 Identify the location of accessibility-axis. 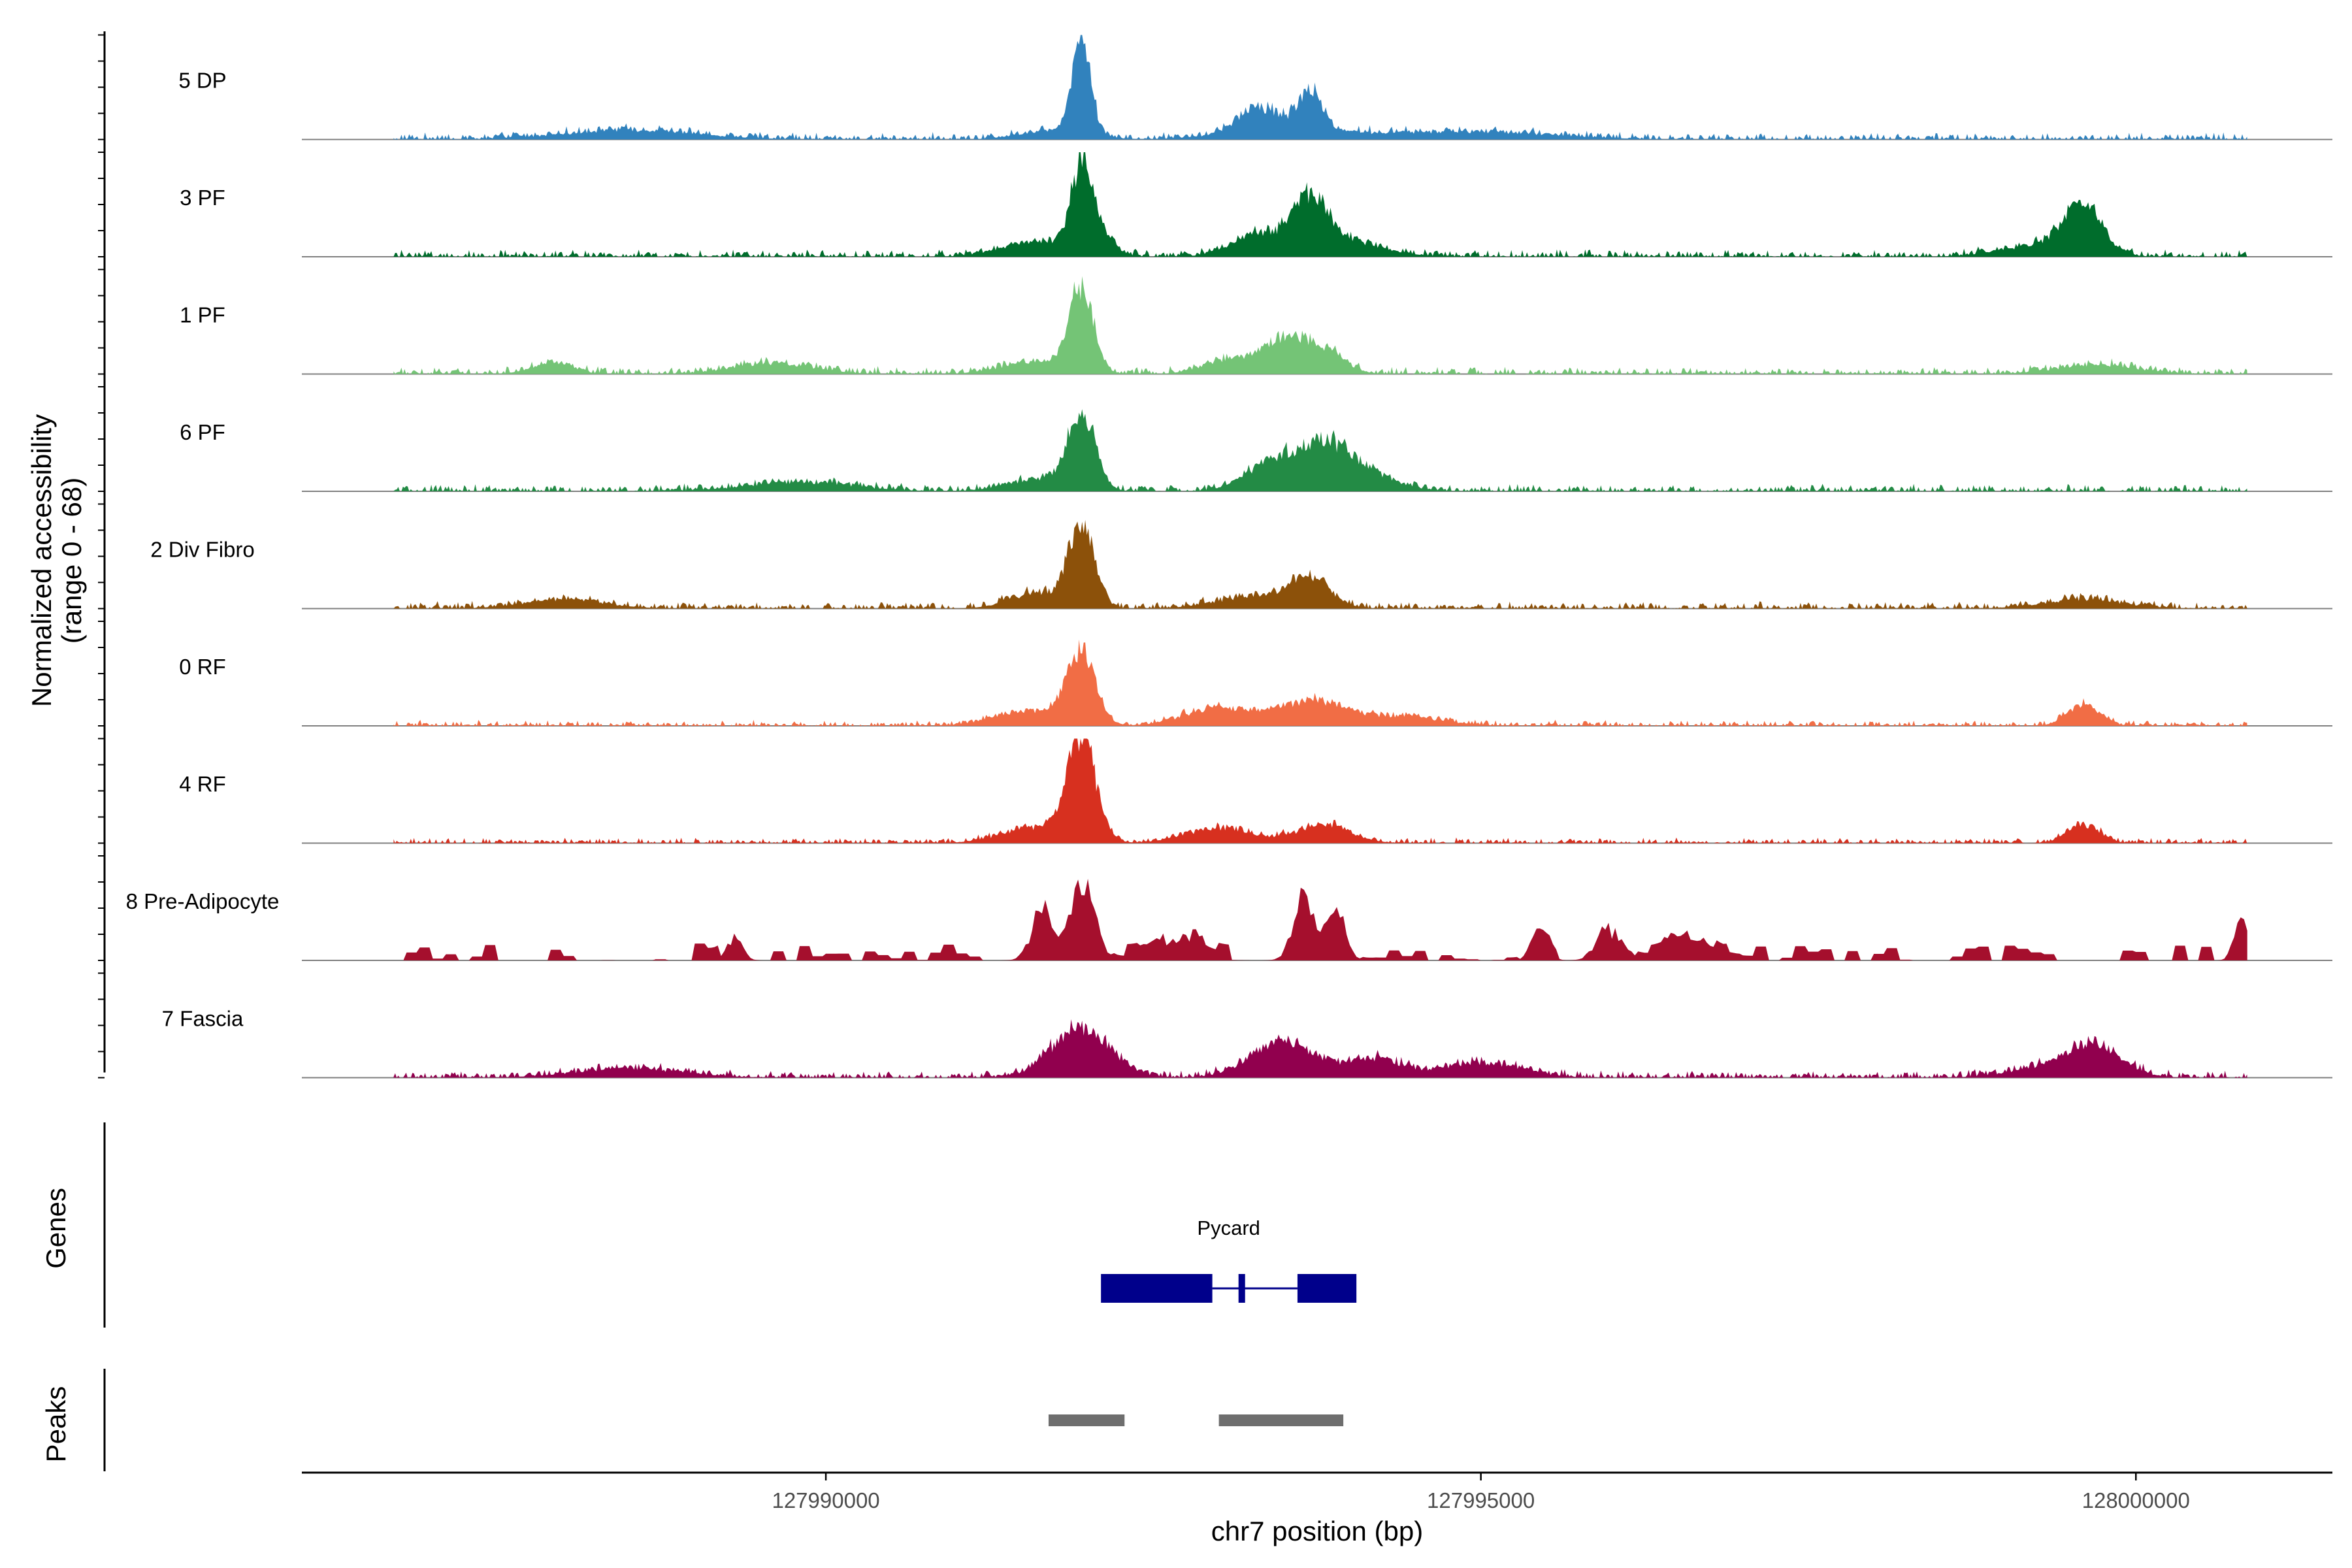
(102, 555).